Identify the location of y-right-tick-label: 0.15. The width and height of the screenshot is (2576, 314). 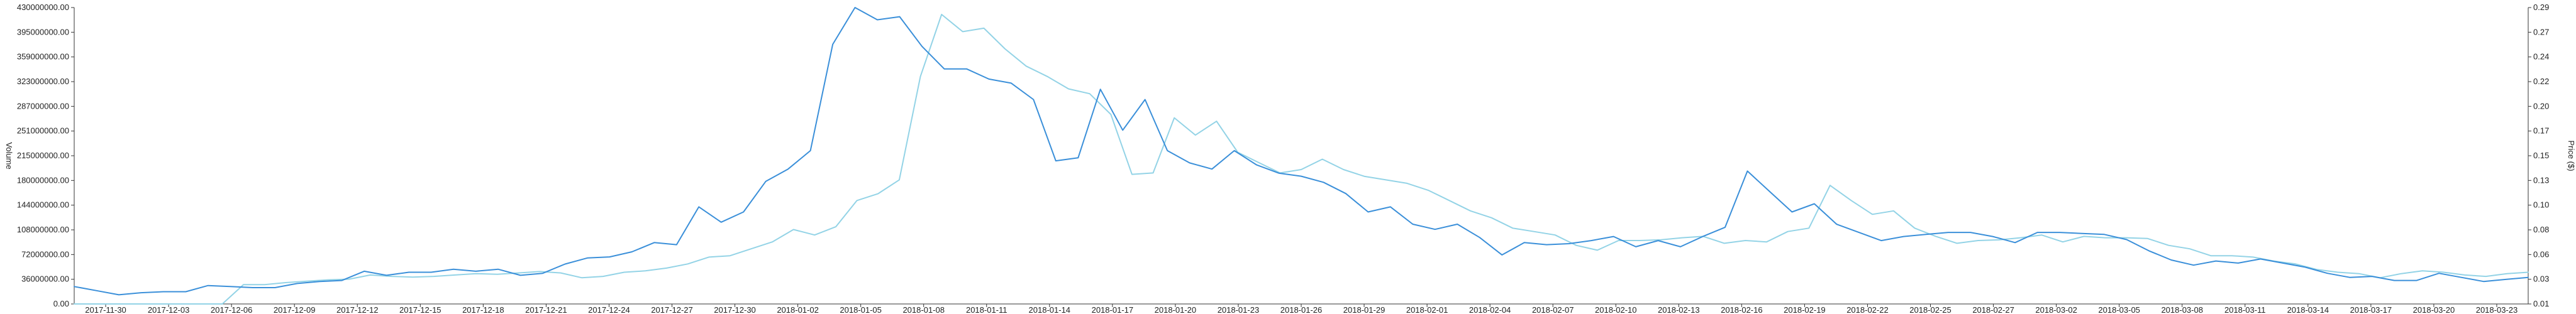
(2541, 155).